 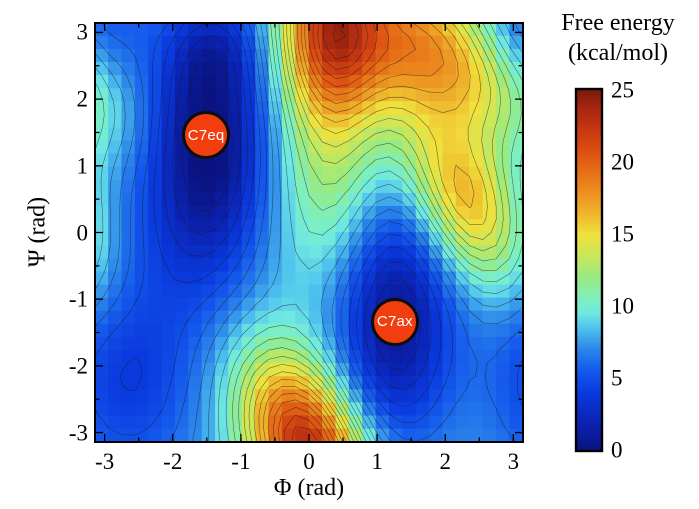 I want to click on marker-c7eq: C7eq, so click(x=206, y=135).